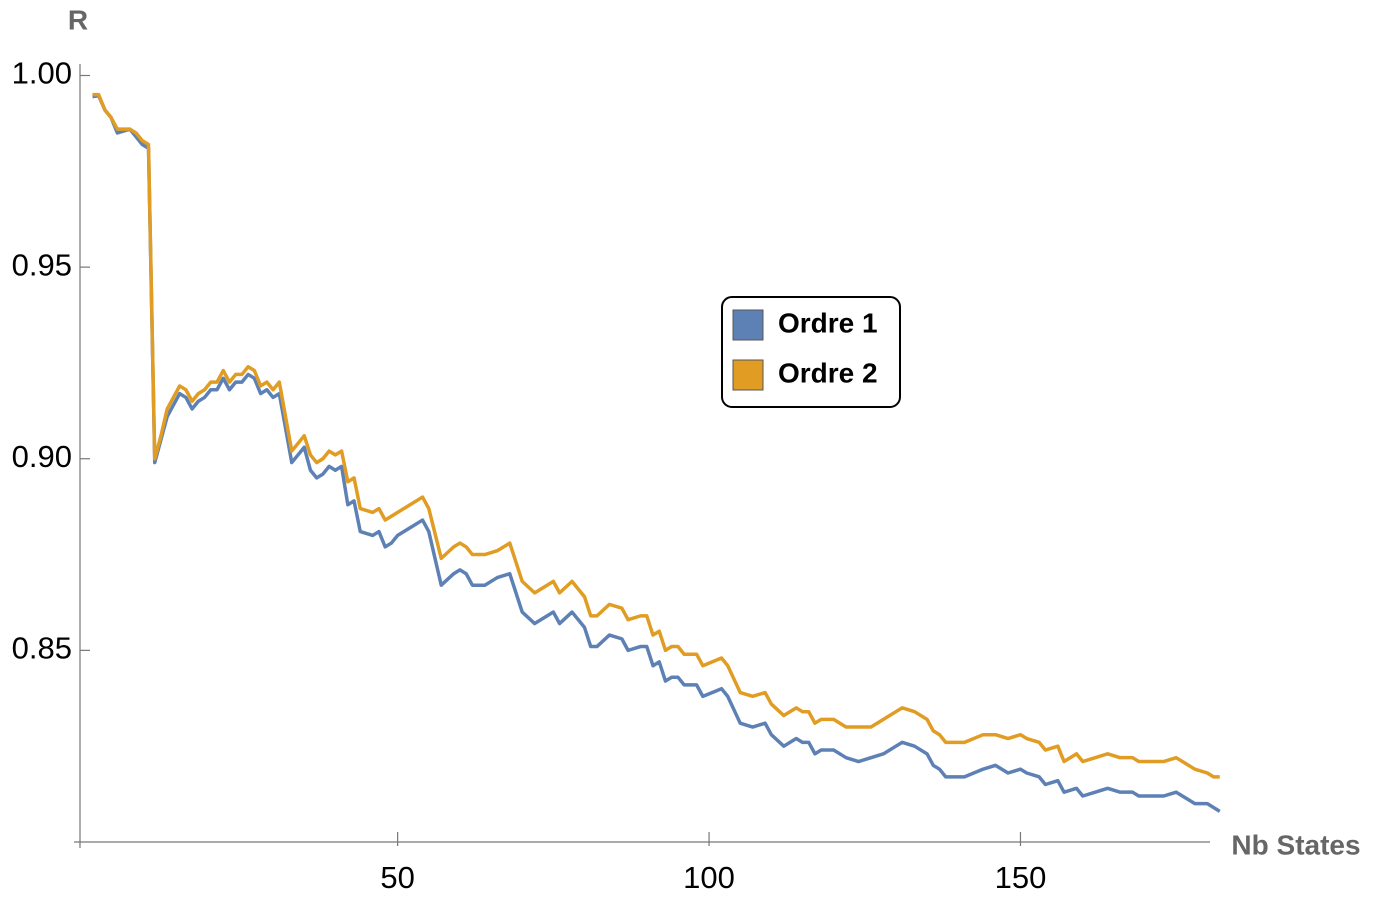 This screenshot has height=899, width=1388. Describe the element at coordinates (828, 372) in the screenshot. I see `legend-label: Ordre 2` at that location.